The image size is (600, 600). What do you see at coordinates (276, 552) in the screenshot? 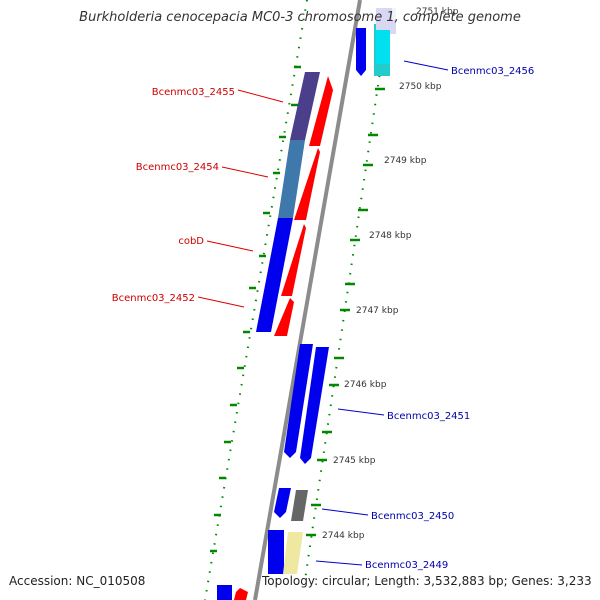
I see `gene-Bcenmc03_2449-a` at bounding box center [276, 552].